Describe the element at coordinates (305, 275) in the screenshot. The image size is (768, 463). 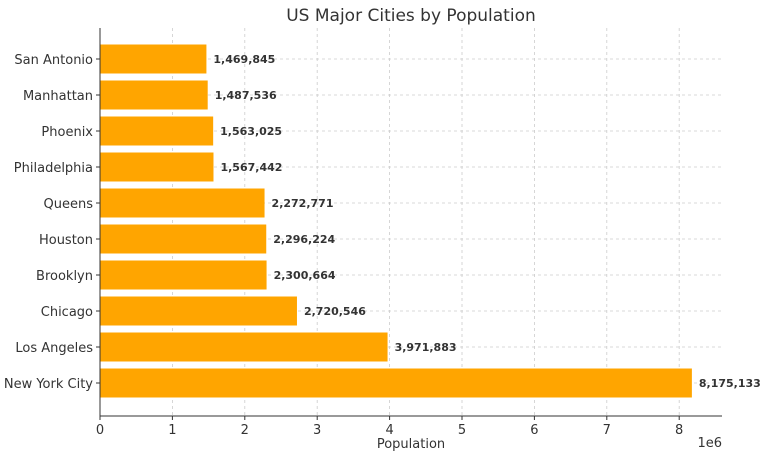
I see `data-label: 2,300,664` at that location.